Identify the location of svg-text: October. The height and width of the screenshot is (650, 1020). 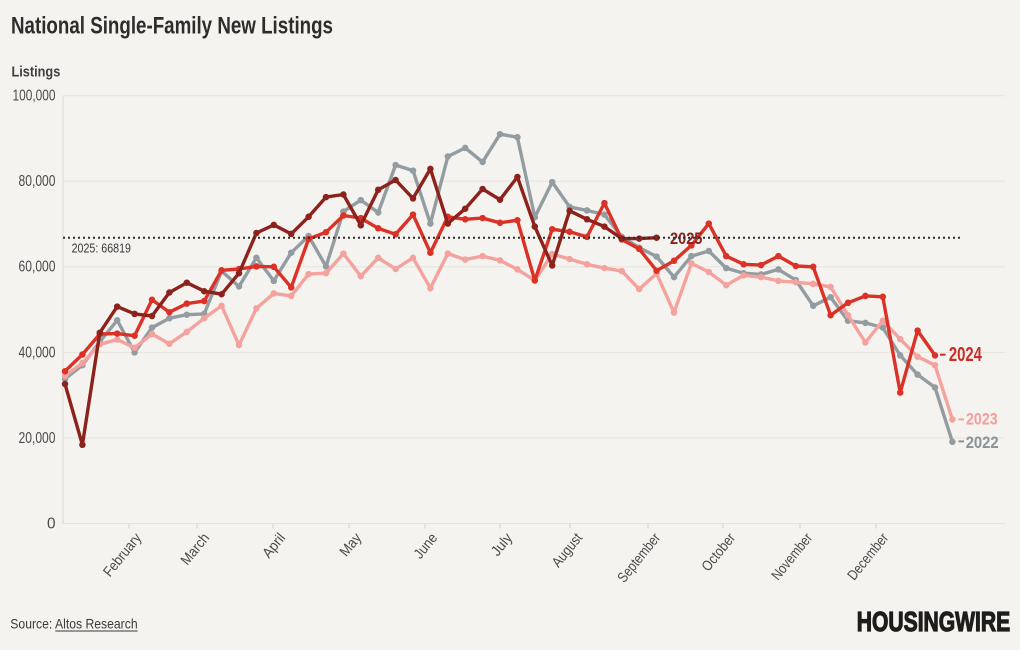
(719, 552).